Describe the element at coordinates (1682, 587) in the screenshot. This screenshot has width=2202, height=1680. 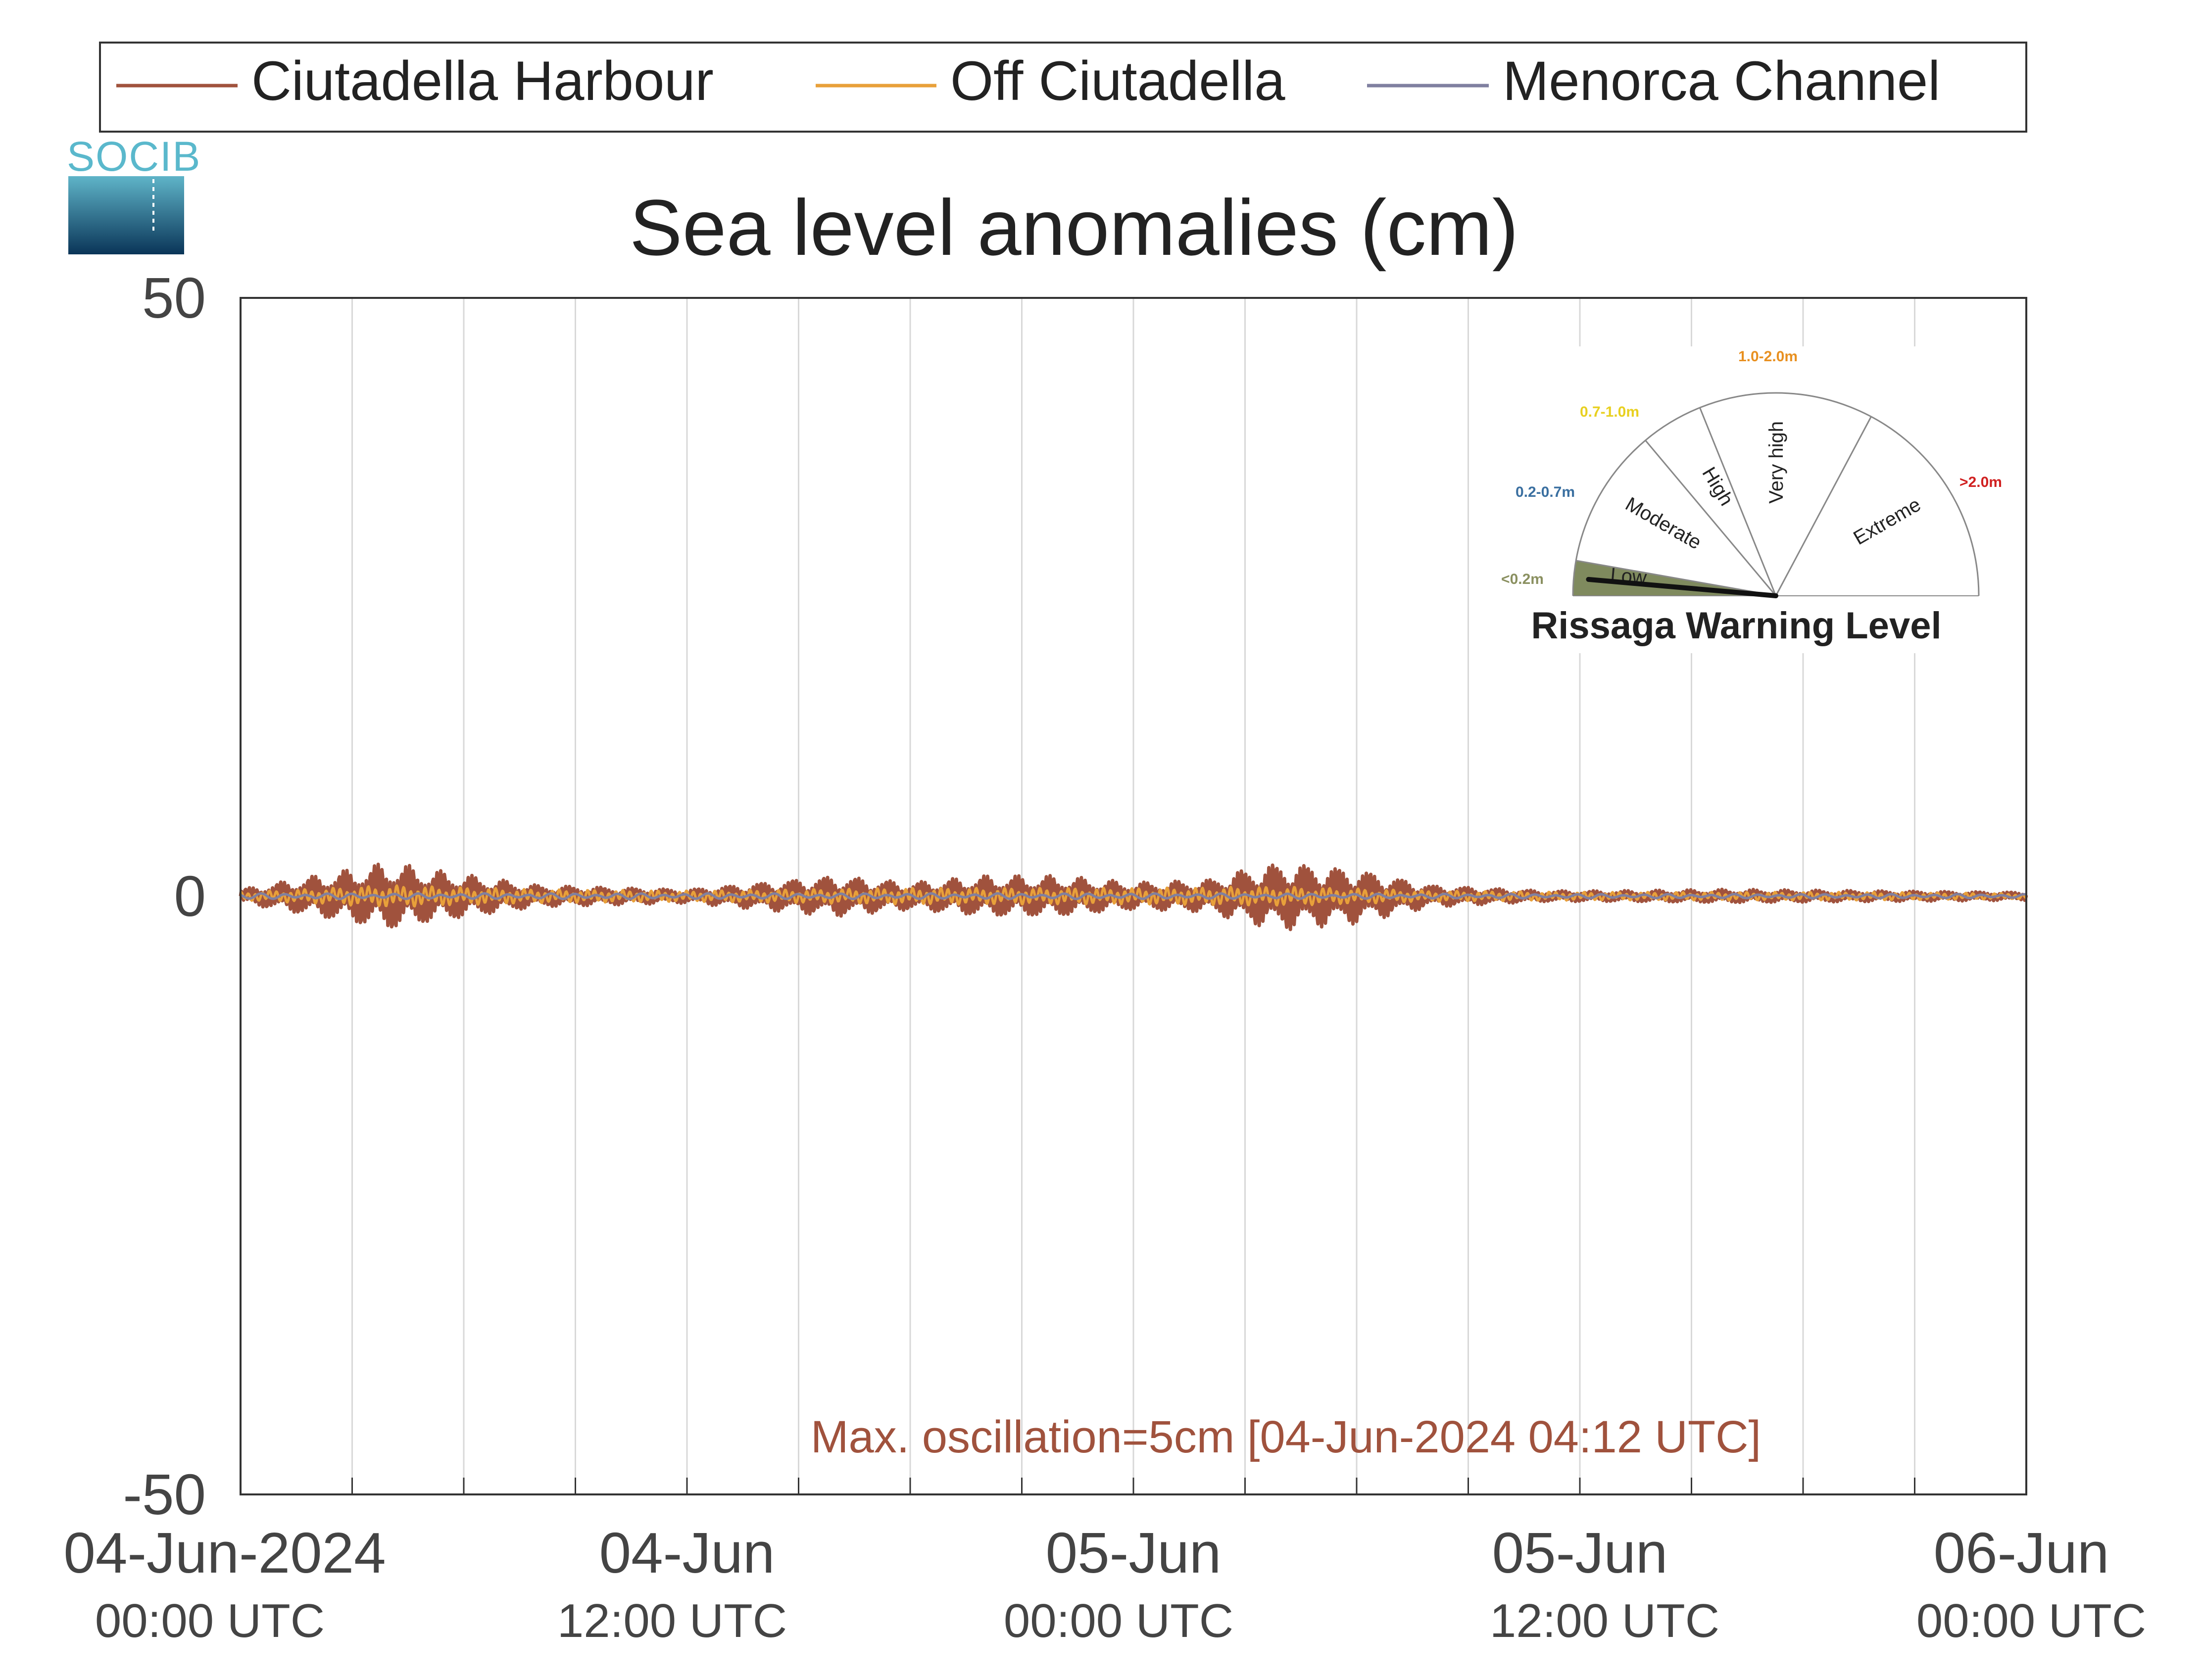
I see `gauge-needle` at that location.